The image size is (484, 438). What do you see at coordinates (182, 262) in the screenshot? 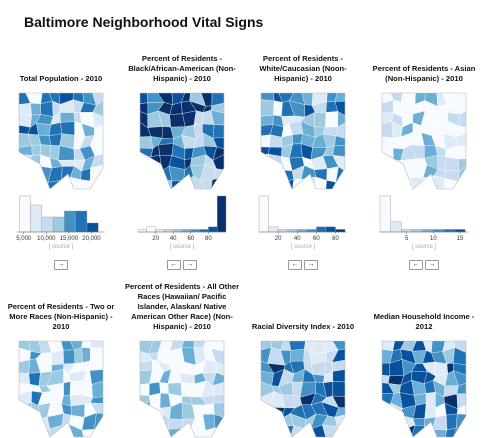
I see `buttons: ← →` at bounding box center [182, 262].